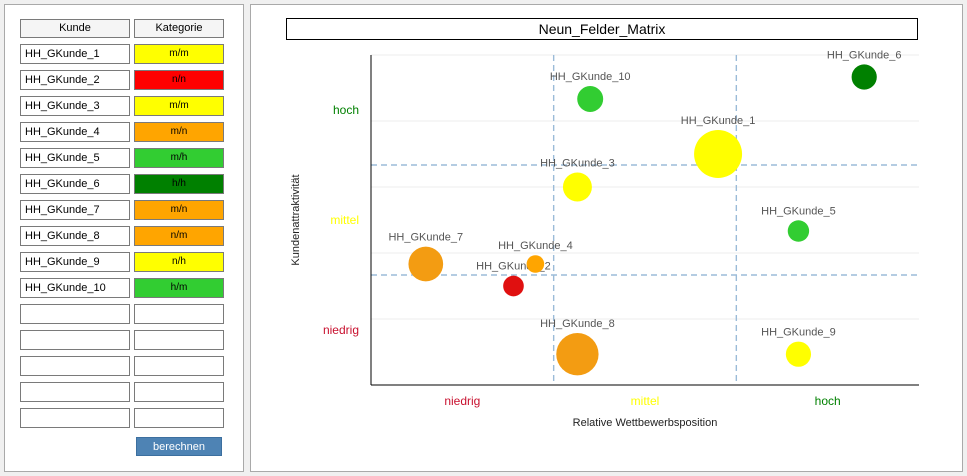  What do you see at coordinates (75, 132) in the screenshot?
I see `customer-name-field: HH_GKunde_4` at bounding box center [75, 132].